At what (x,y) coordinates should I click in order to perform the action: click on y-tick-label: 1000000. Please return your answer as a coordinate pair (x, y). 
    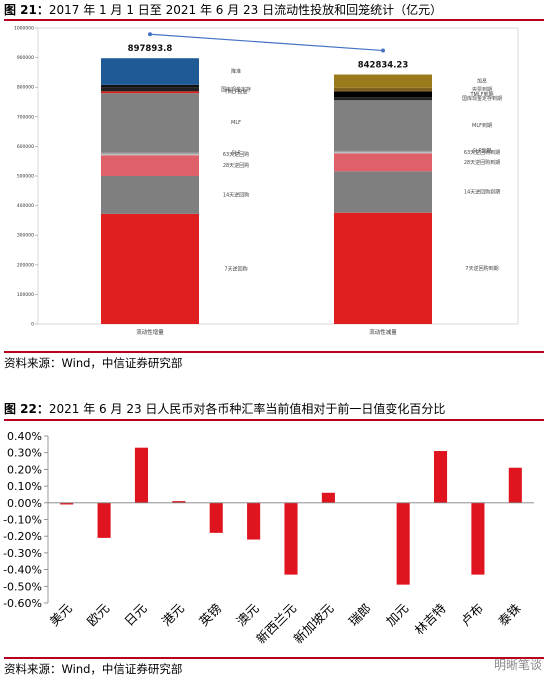
    Looking at the image, I should click on (24, 29).